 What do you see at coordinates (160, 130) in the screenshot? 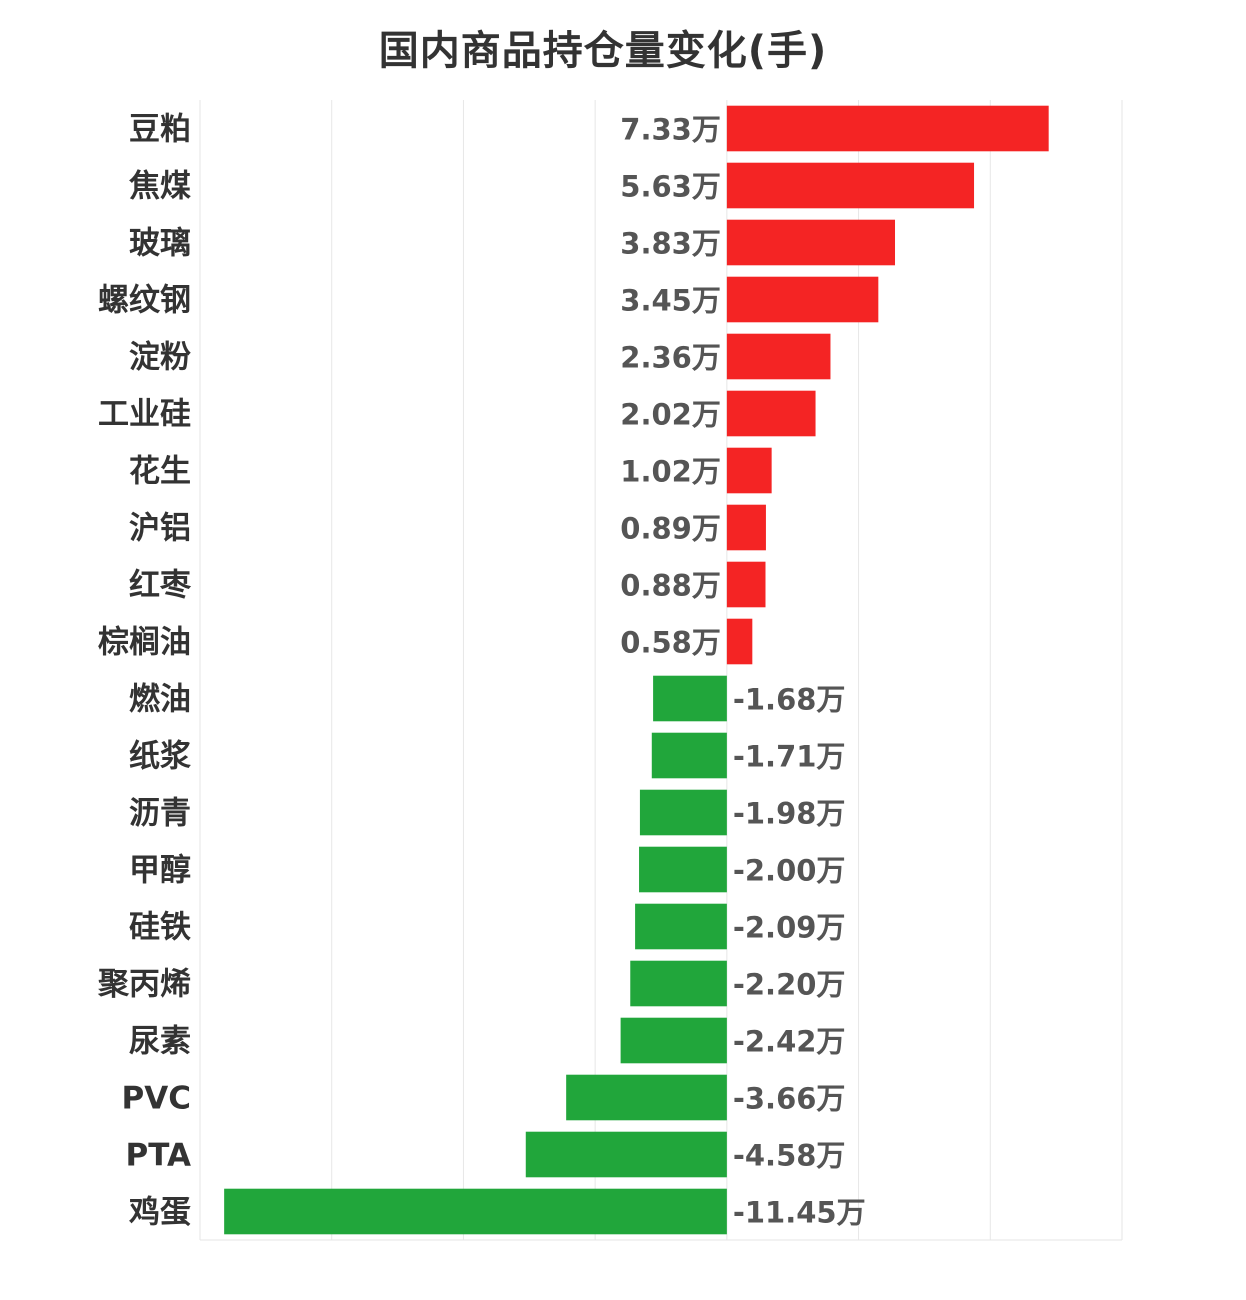
I see `category-label: 豆粕` at bounding box center [160, 130].